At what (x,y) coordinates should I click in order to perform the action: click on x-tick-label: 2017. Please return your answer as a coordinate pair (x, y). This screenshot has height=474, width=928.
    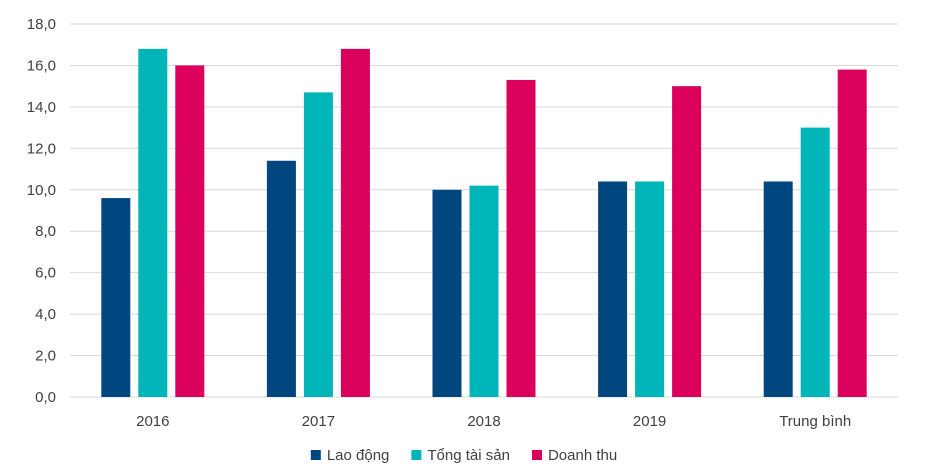
    Looking at the image, I should click on (318, 421).